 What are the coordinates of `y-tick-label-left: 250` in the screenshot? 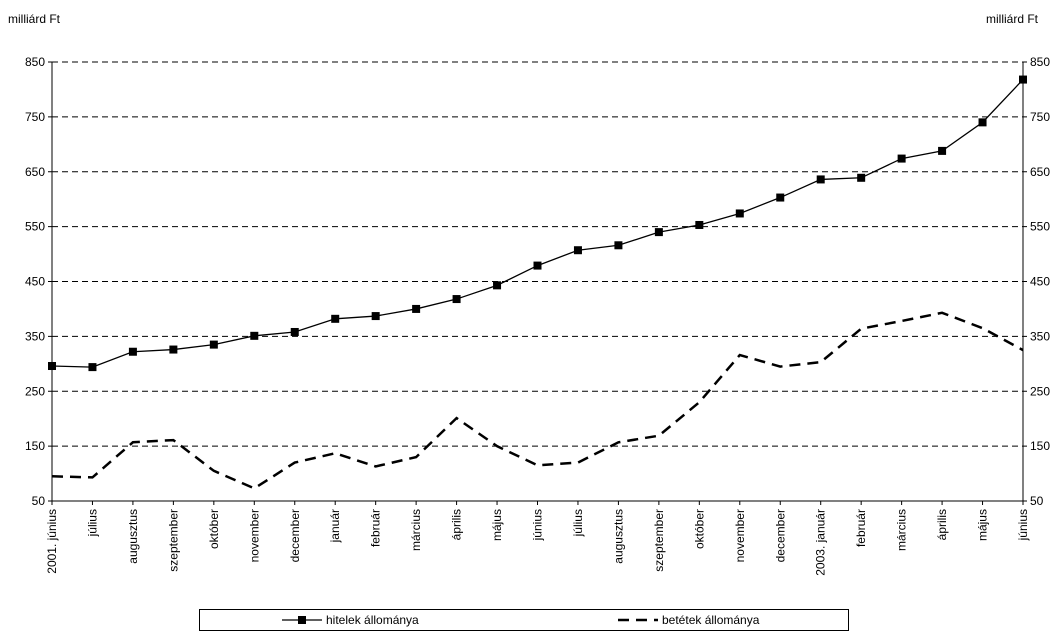 It's located at (35, 391).